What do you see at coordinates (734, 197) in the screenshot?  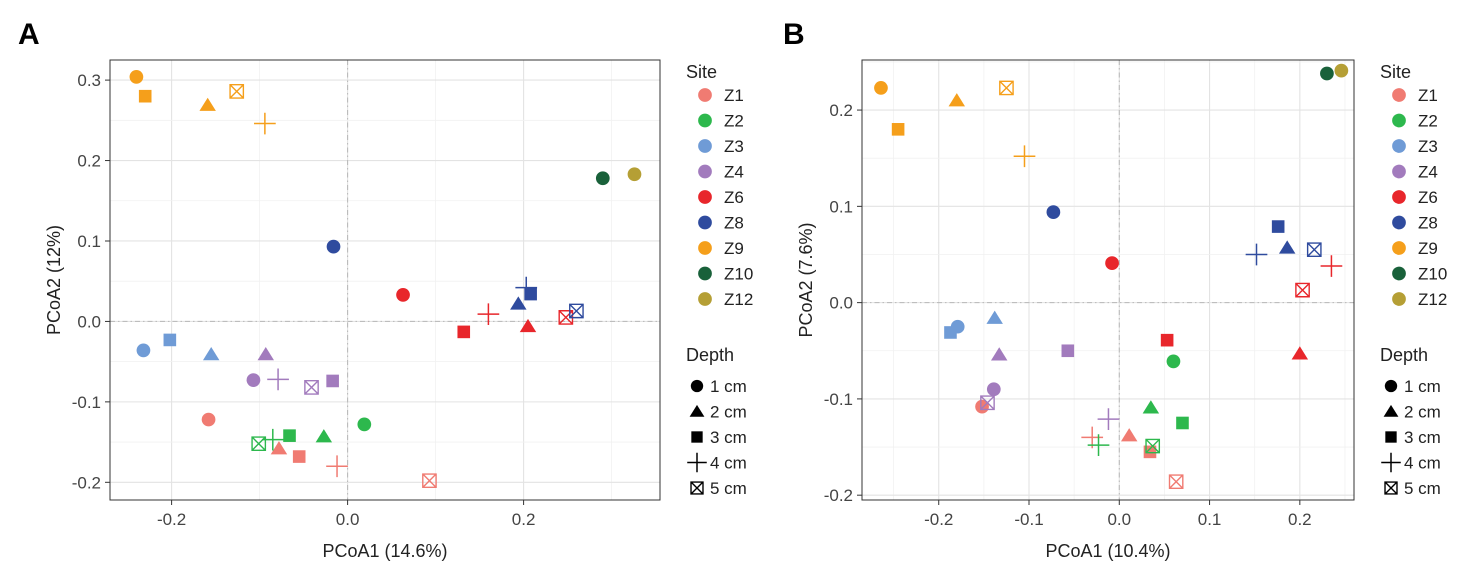 I see `legend-site-label: Z6` at bounding box center [734, 197].